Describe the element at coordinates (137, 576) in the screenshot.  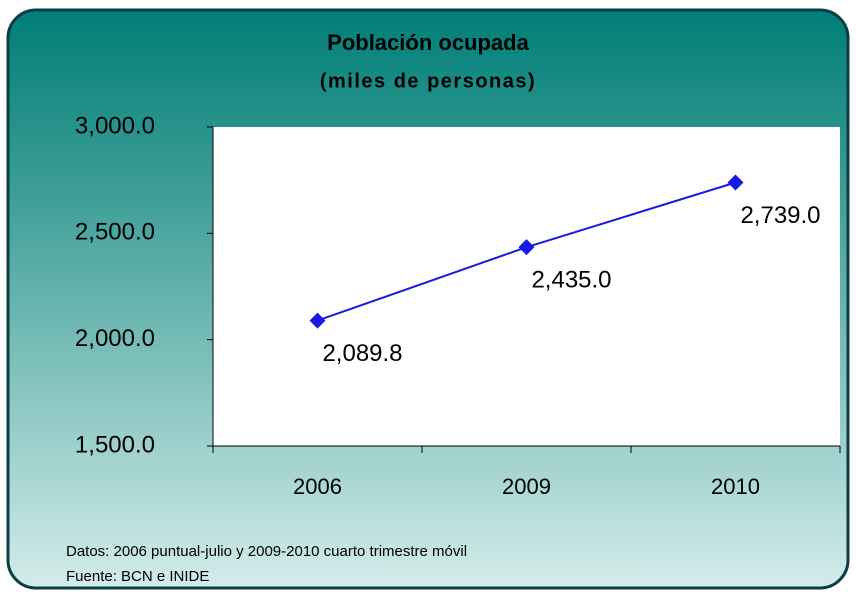
I see `footnote: Fuente: BCN e INIDE` at that location.